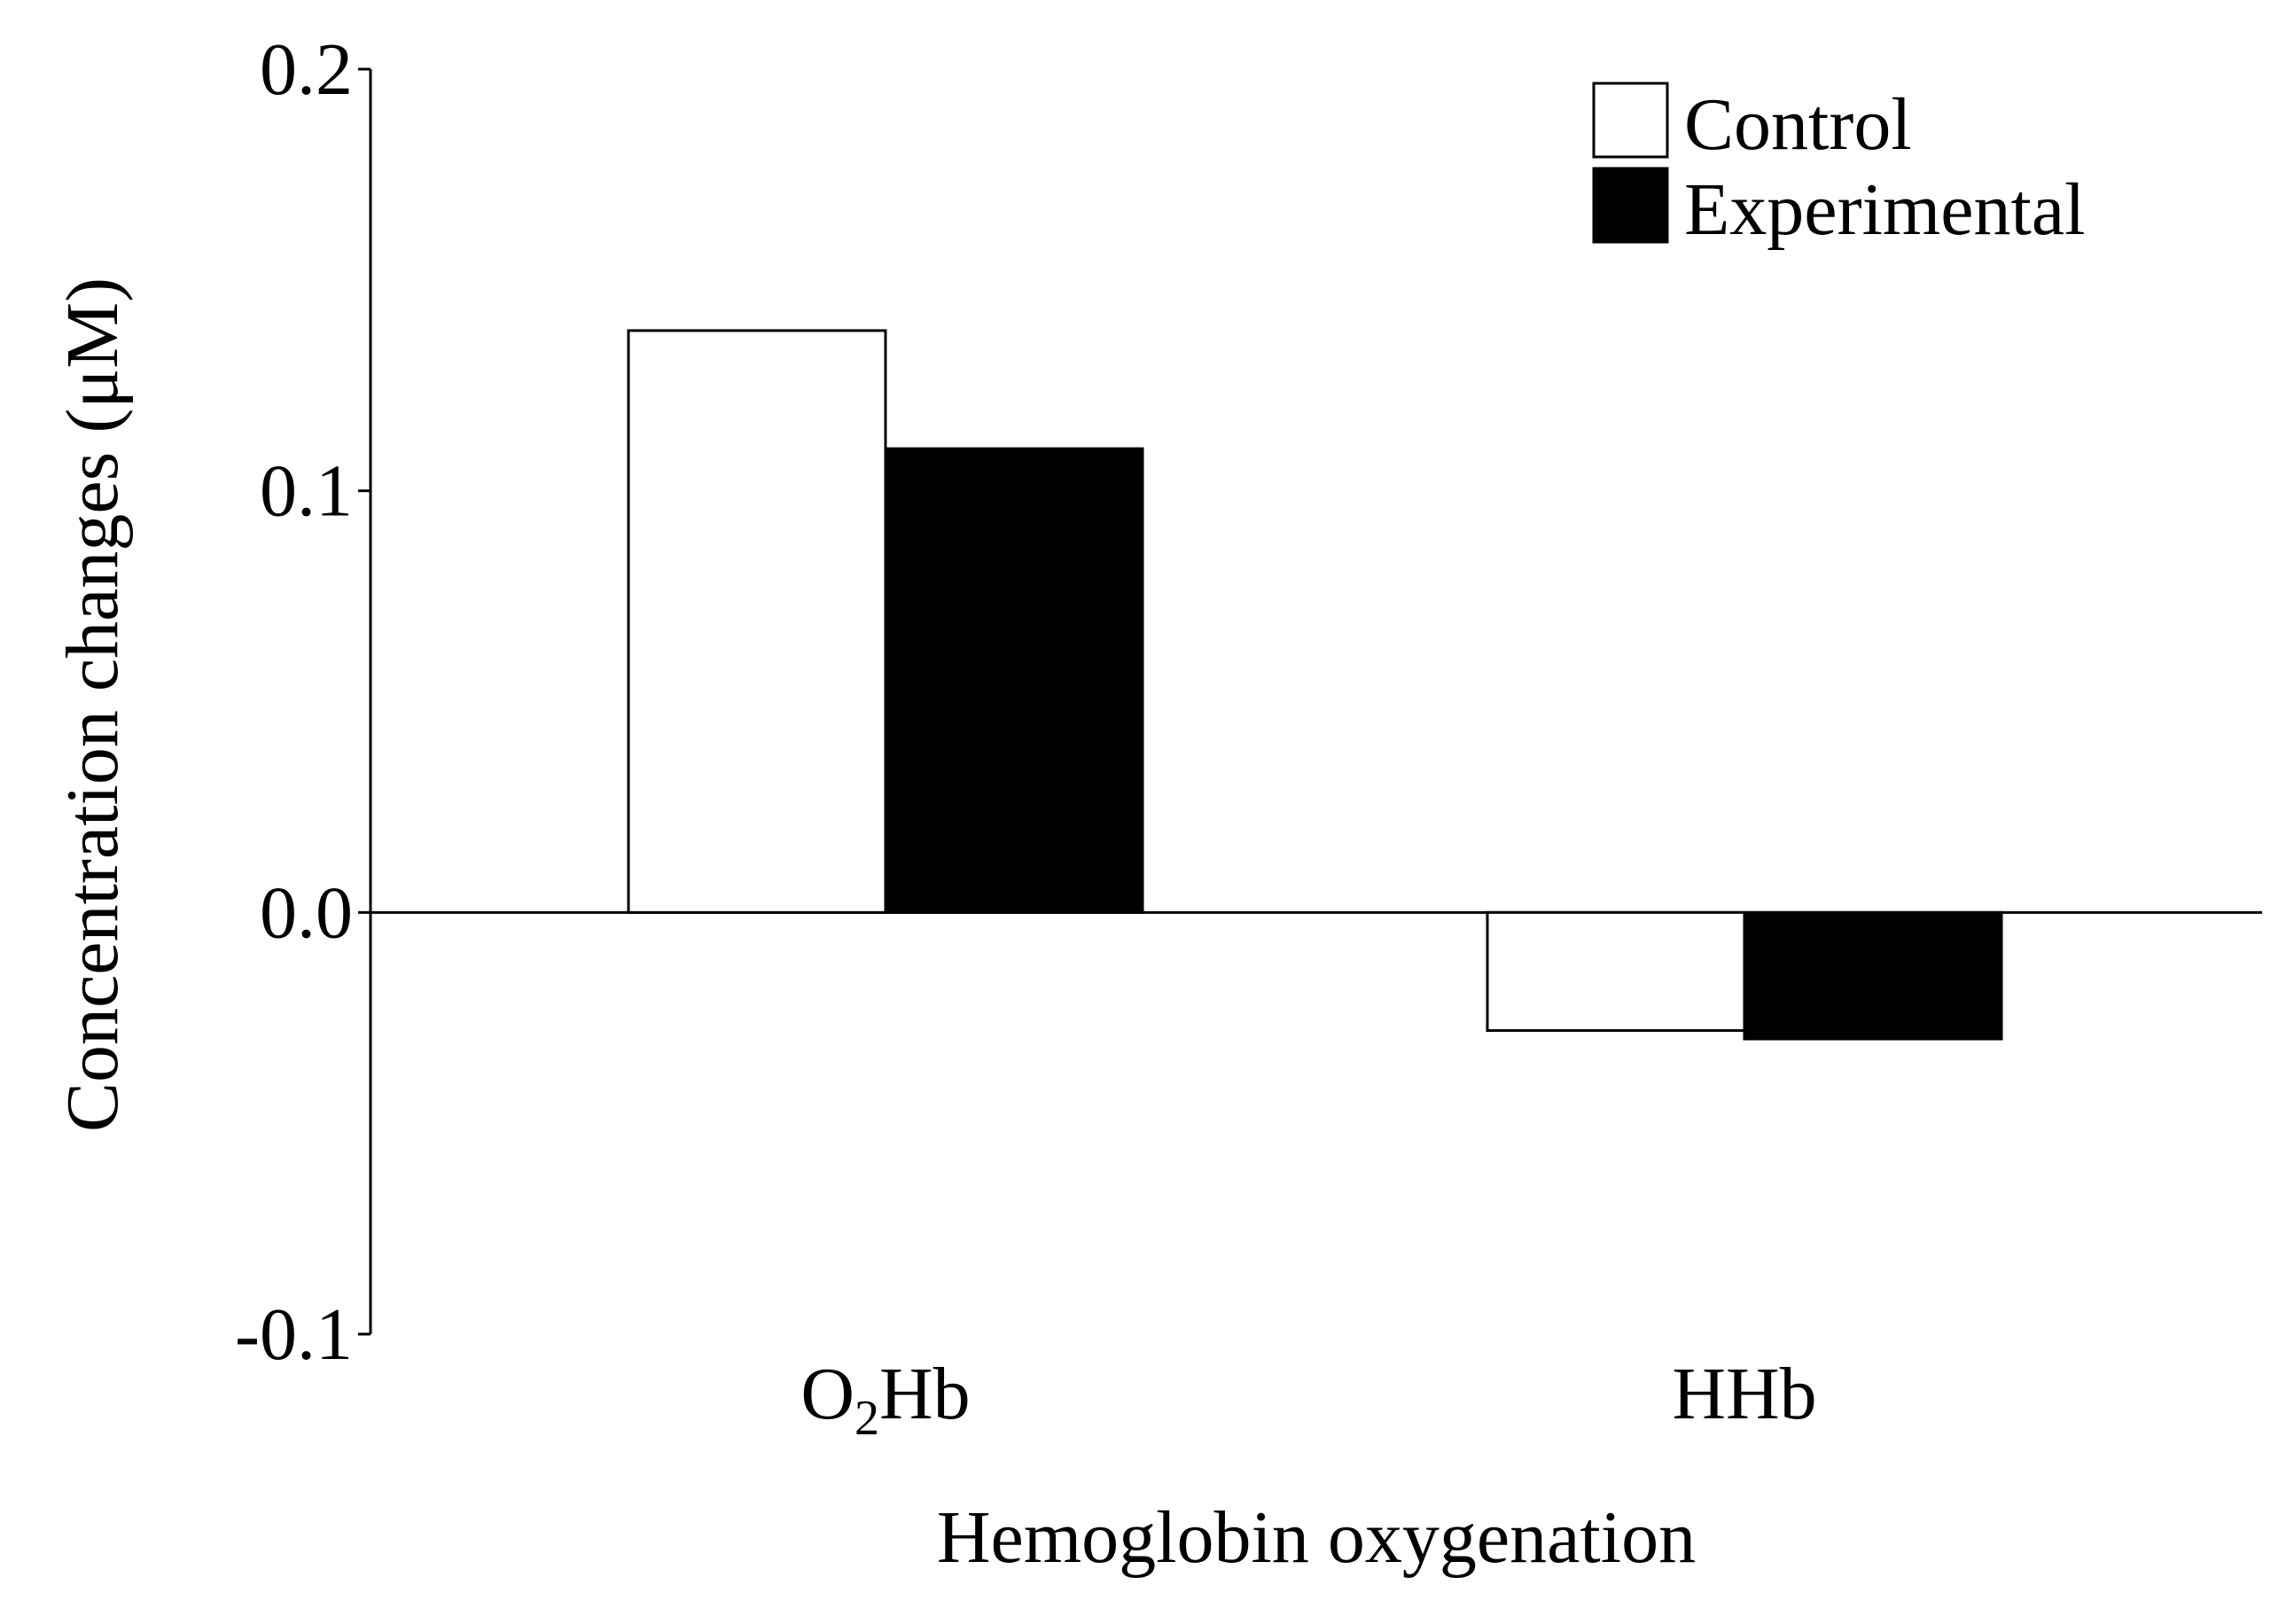  Describe the element at coordinates (1631, 205) in the screenshot. I see `legend-swatch-experimental` at that location.